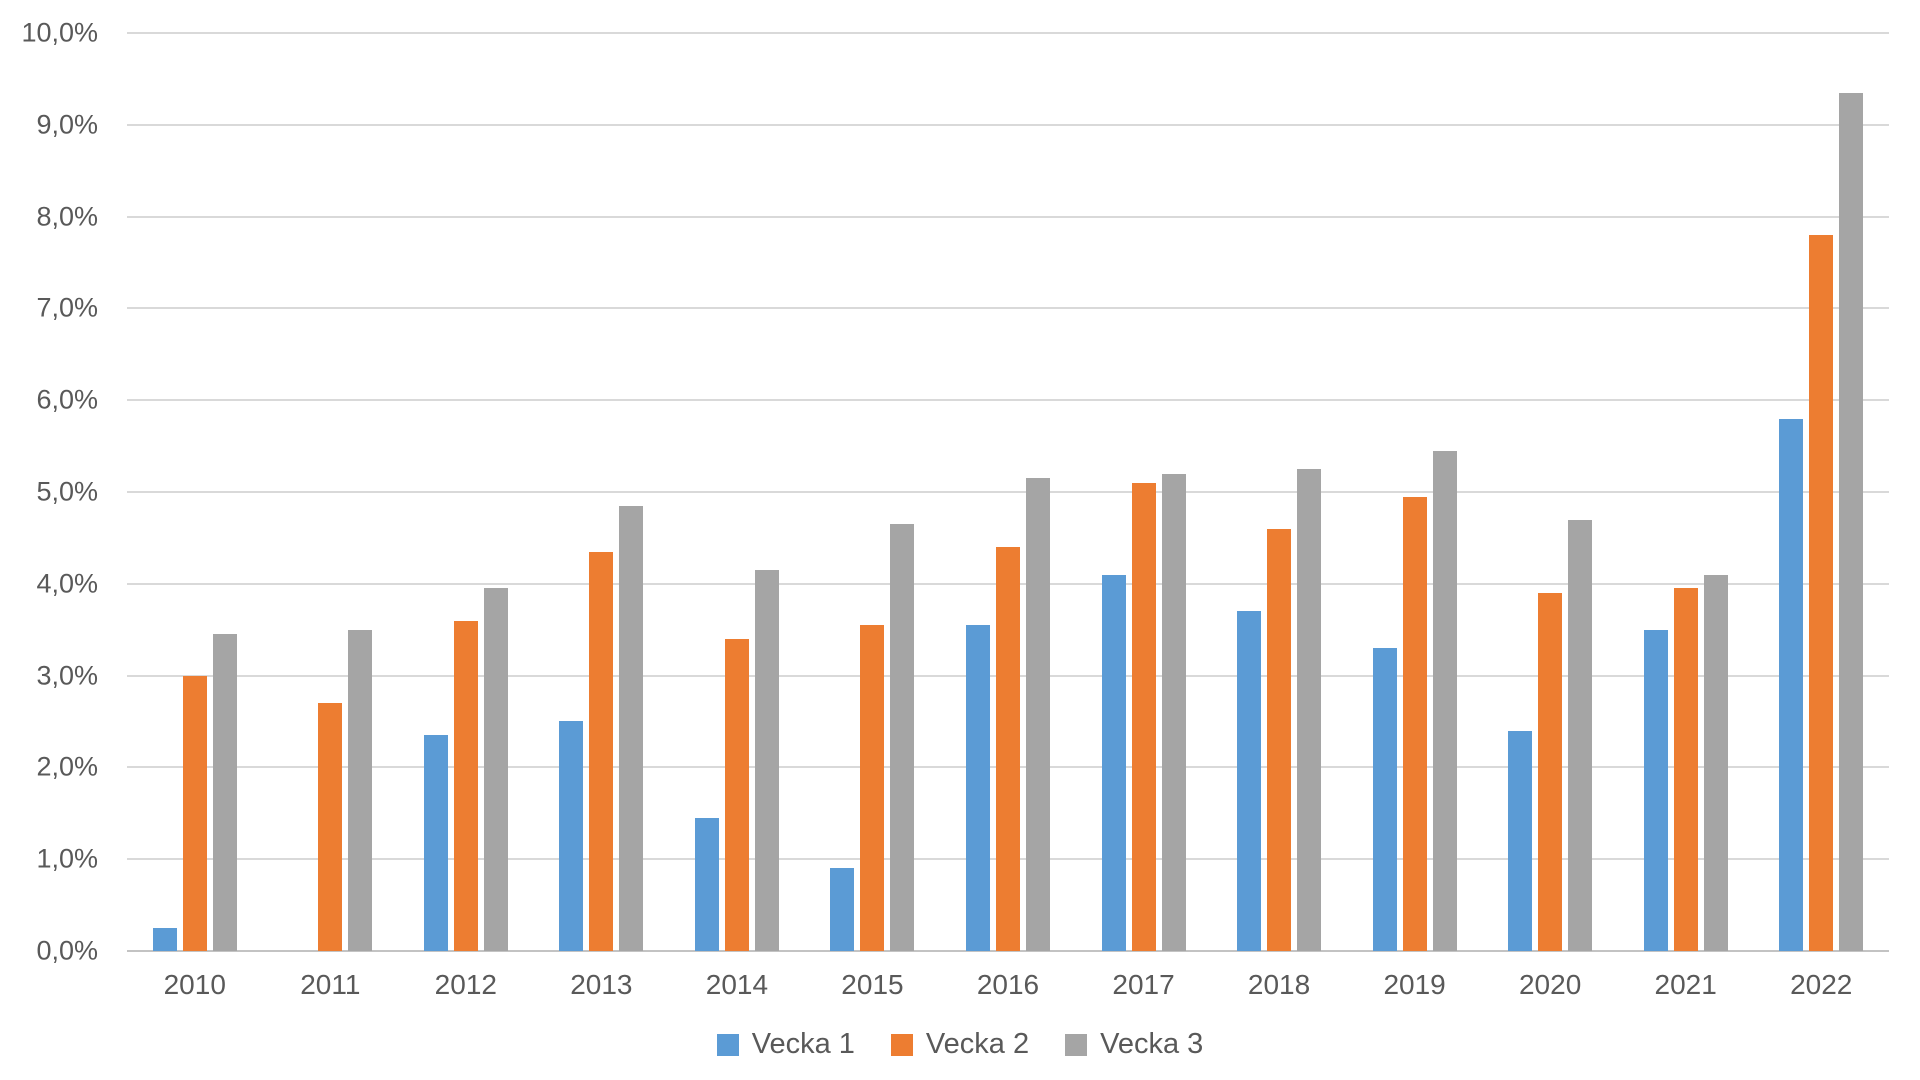 Image resolution: width=1920 pixels, height=1080 pixels. I want to click on y-axis-tick-label: 2,0%, so click(67, 766).